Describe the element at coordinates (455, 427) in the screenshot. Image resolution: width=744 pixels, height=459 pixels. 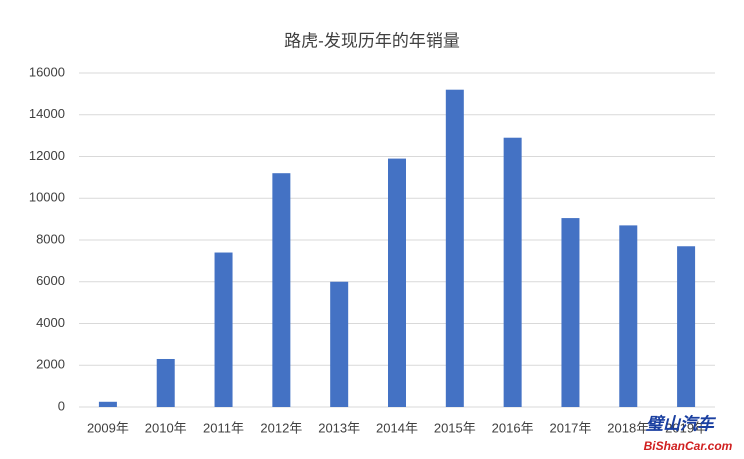
I see `x-tick-label: 2015年` at that location.